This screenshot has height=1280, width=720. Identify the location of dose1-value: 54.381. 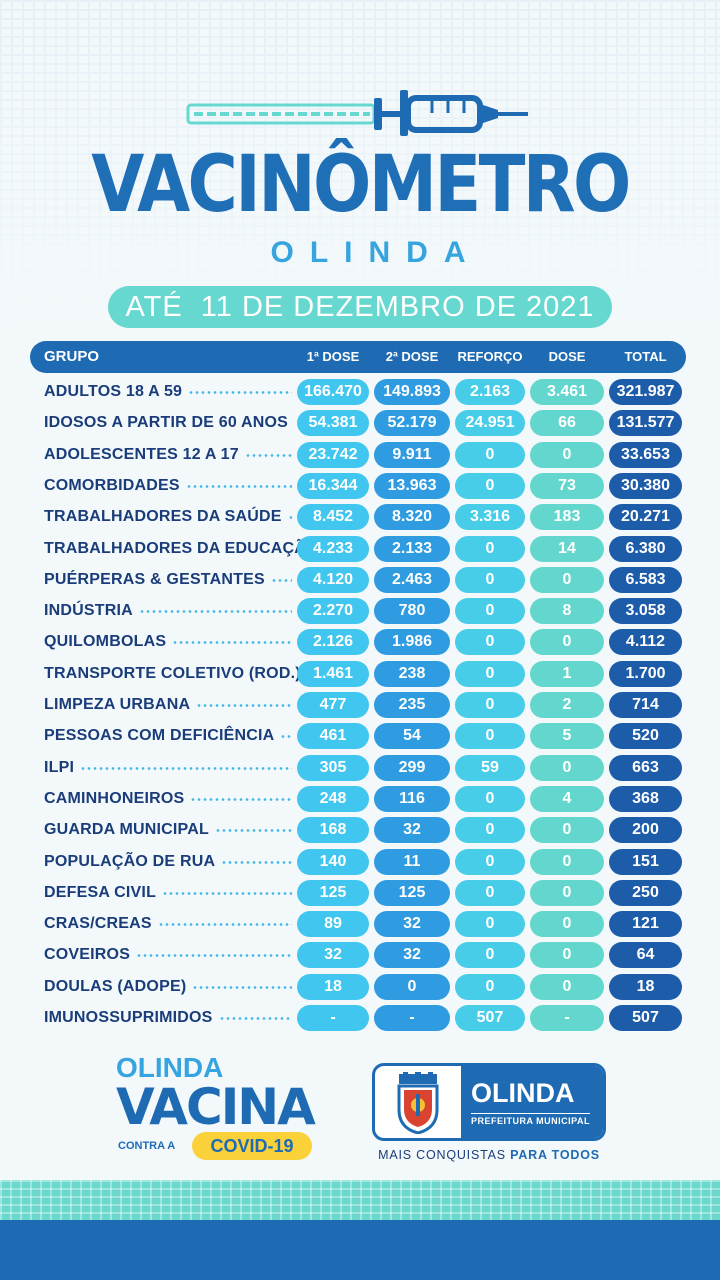
(333, 423).